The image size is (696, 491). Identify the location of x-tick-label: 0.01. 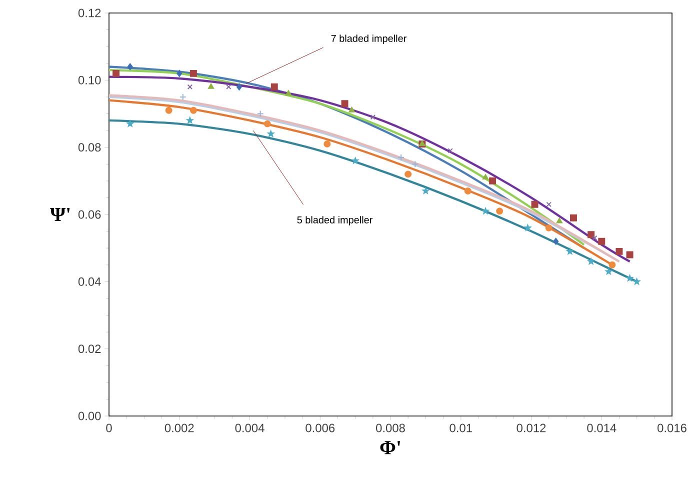
(461, 428).